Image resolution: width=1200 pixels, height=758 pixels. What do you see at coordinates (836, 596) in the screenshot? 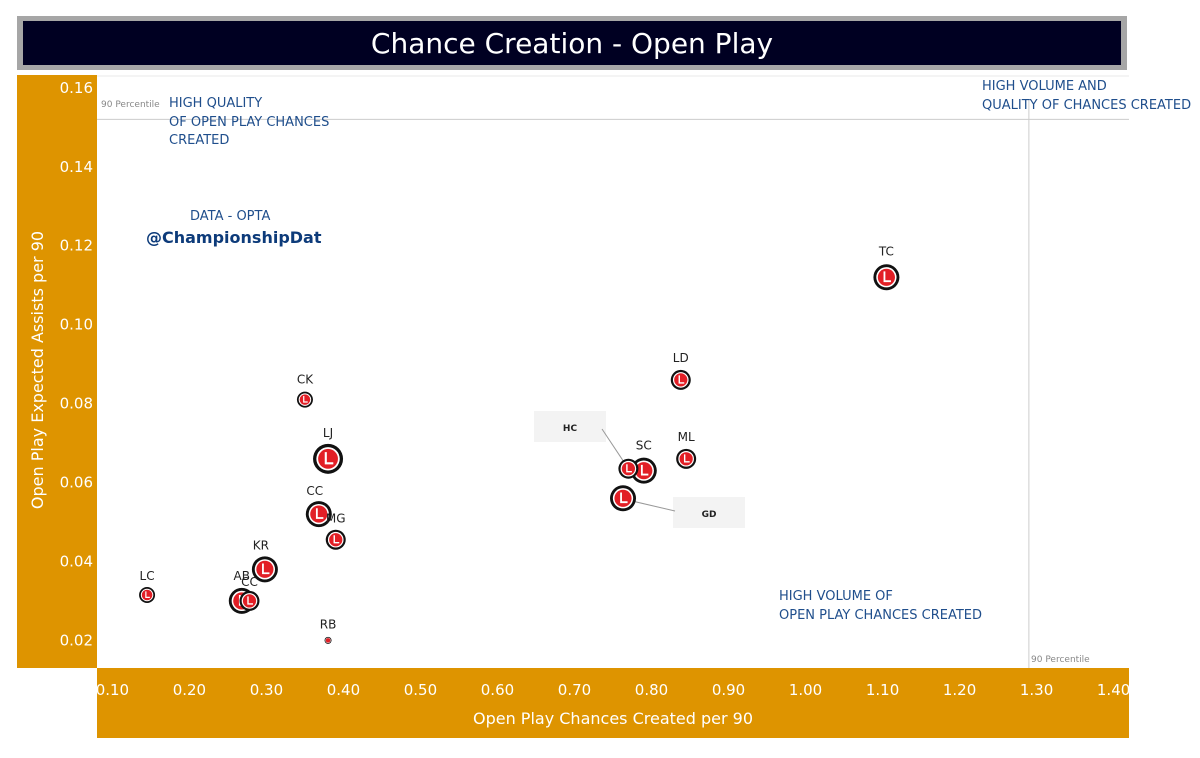
I see `annotation-bottom-right-1: HIGH VOLUME OF` at bounding box center [836, 596].